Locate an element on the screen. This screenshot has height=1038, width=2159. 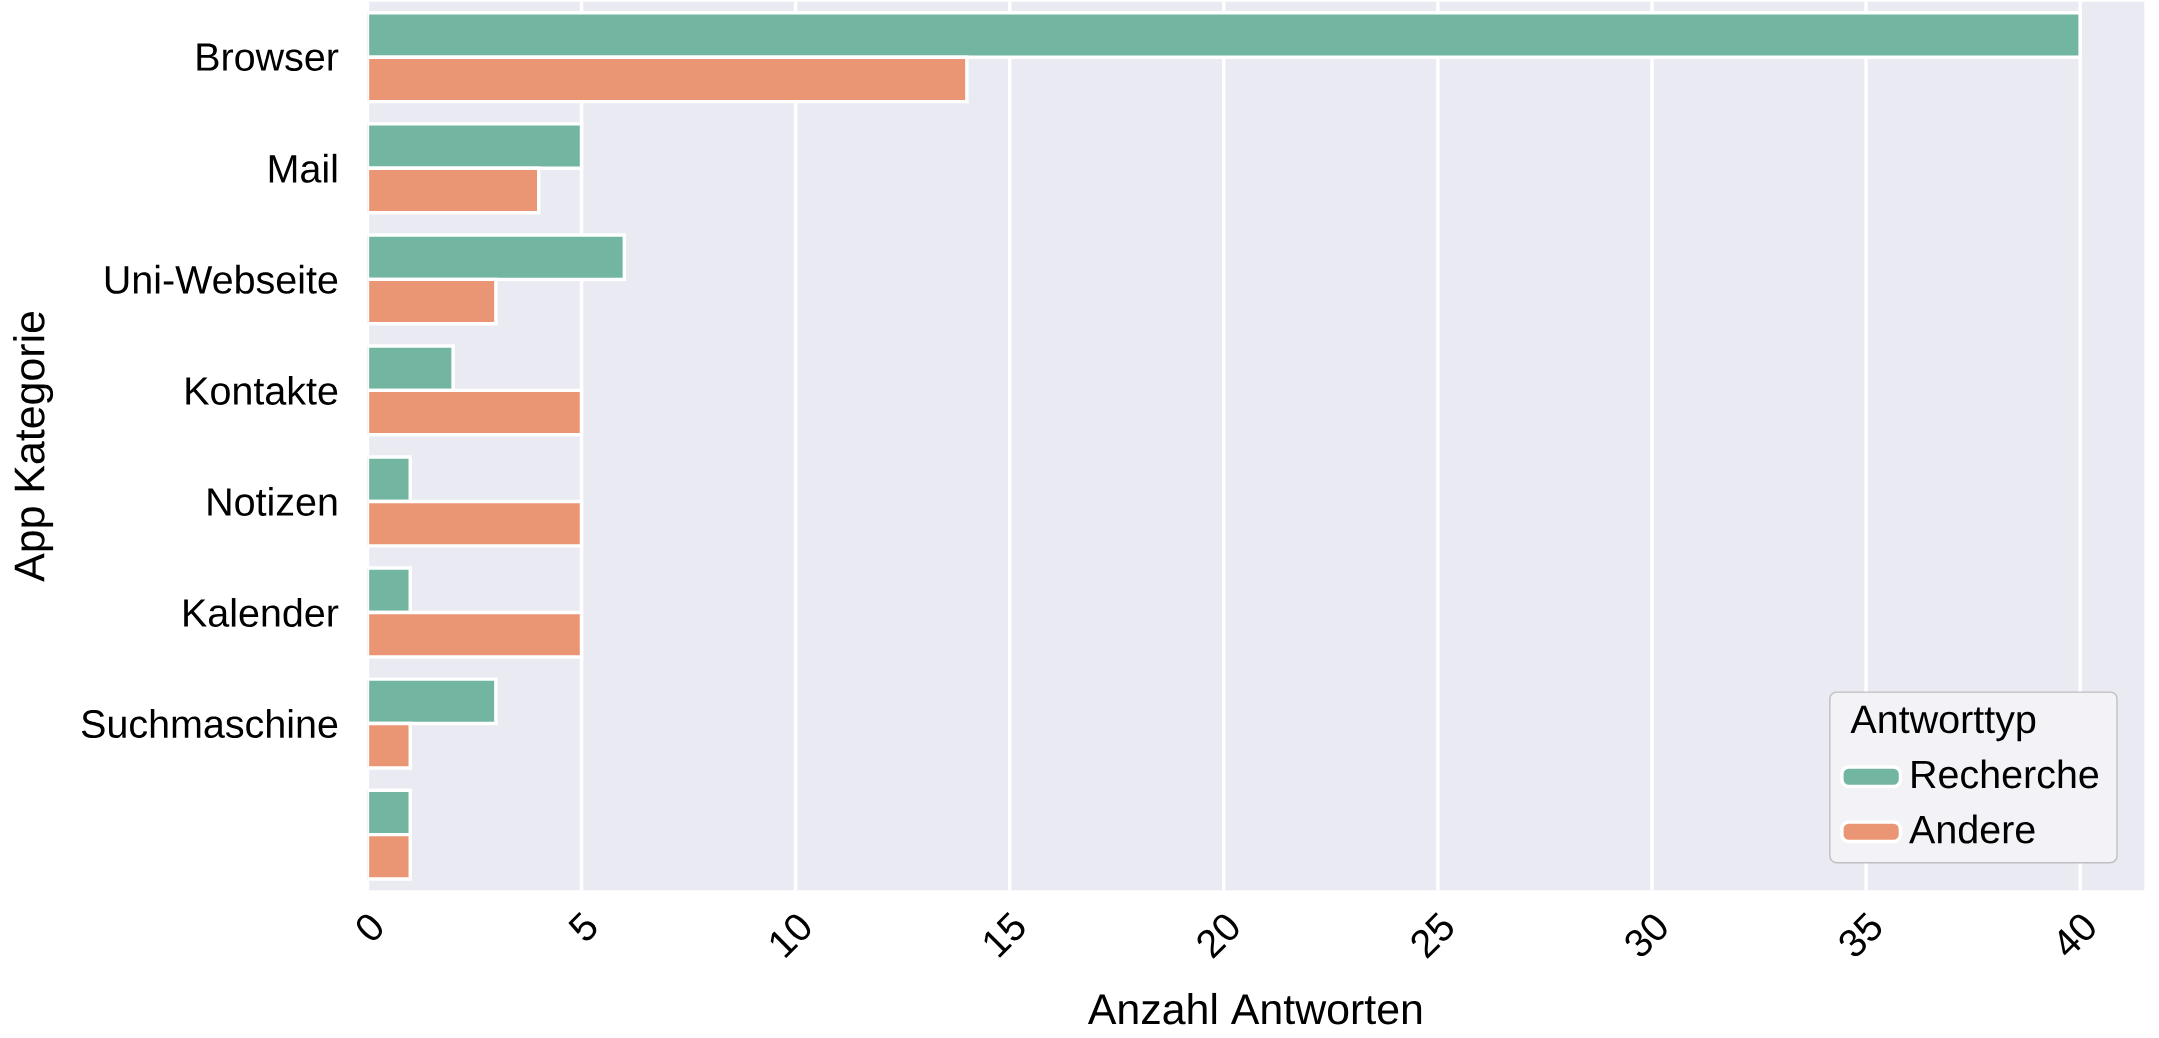
x-tick-label: 0 is located at coordinates (369, 927).